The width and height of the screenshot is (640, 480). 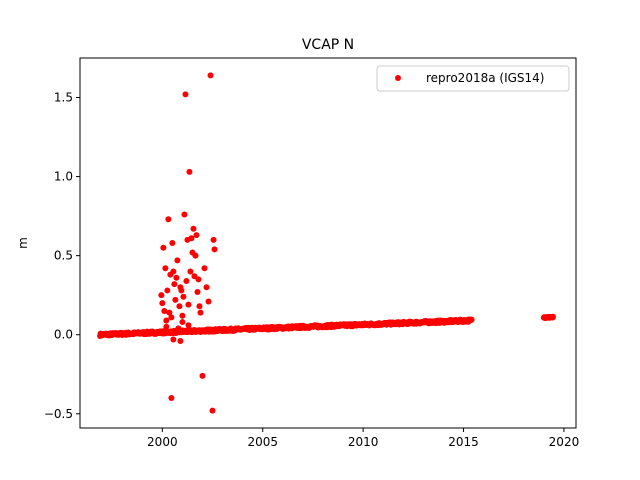 I want to click on x-tick-label: 2020, so click(x=564, y=442).